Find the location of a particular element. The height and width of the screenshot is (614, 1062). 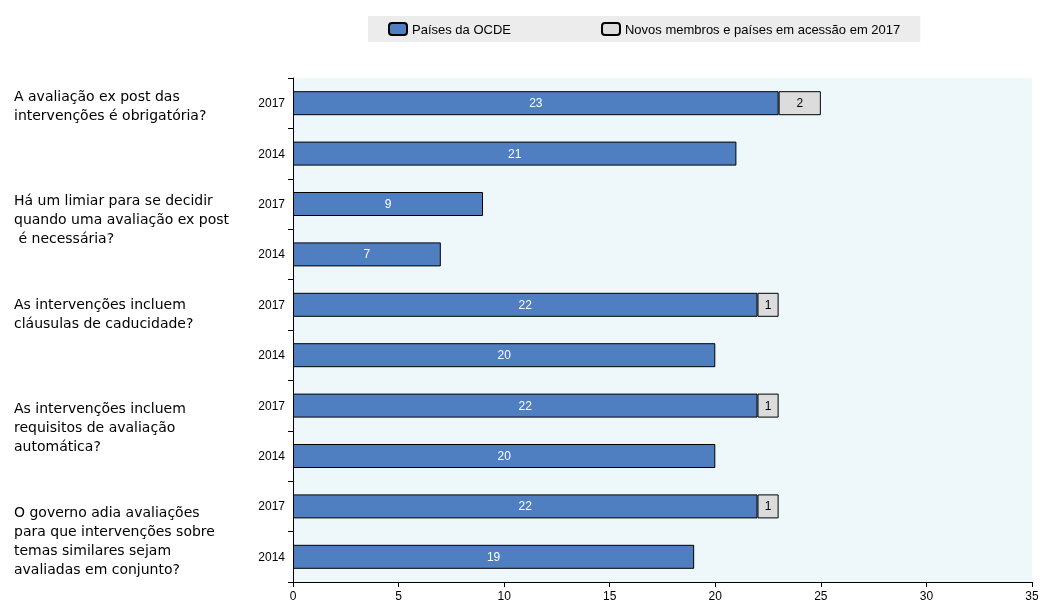

data-label: 19 is located at coordinates (493, 556).